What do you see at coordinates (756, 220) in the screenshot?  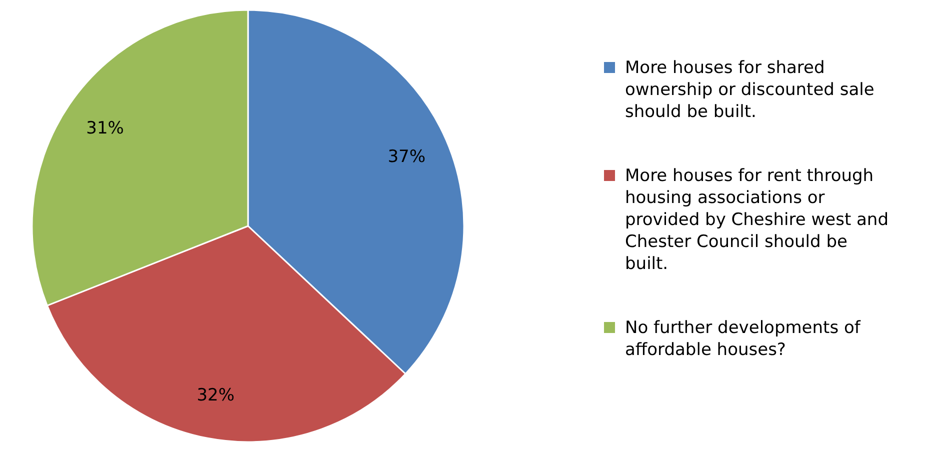 I see `legend-label: More houses for rent through housing associations or provided by Cheshire west and Chester Council should be built.` at bounding box center [756, 220].